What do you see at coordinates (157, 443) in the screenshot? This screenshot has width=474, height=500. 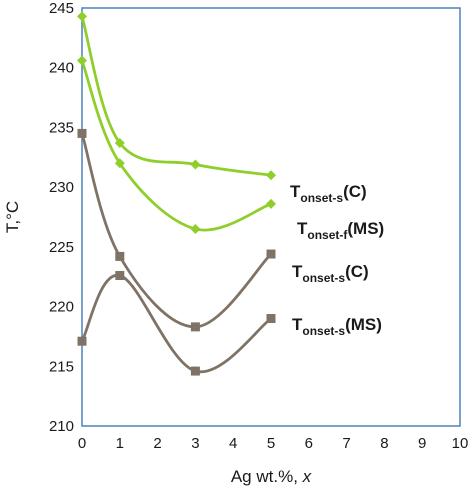 I see `x-tick-label: 2` at bounding box center [157, 443].